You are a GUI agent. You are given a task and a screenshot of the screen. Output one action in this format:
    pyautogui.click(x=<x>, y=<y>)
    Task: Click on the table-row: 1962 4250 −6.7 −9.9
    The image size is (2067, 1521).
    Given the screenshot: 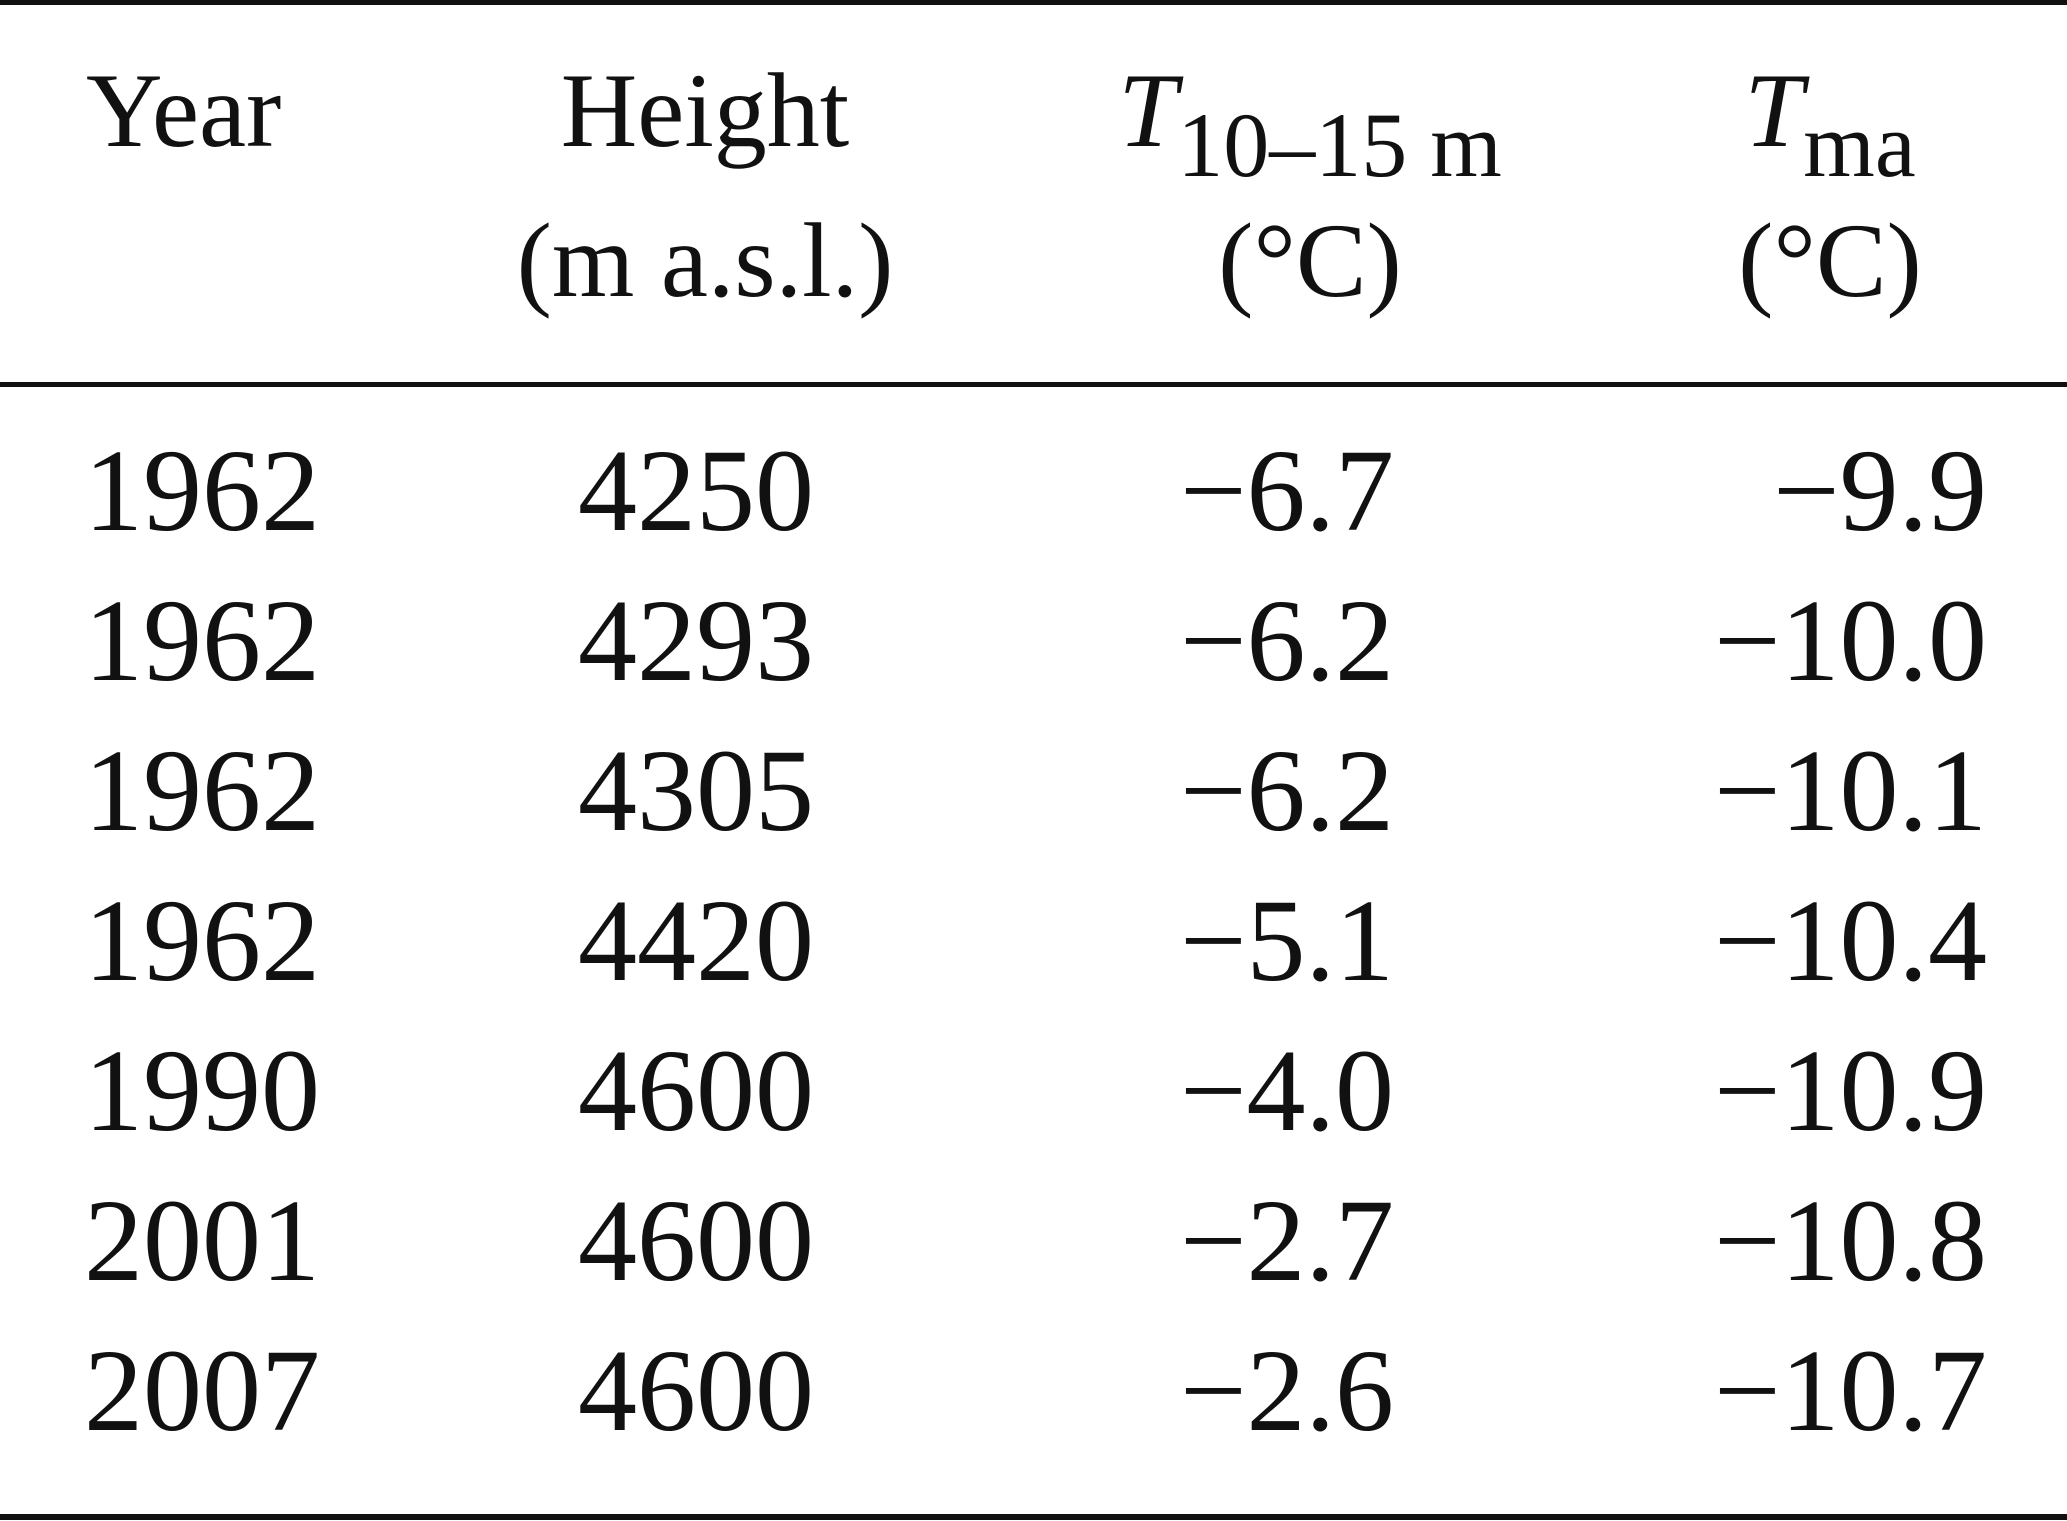 What is the action you would take?
    pyautogui.click(x=1033, y=507)
    